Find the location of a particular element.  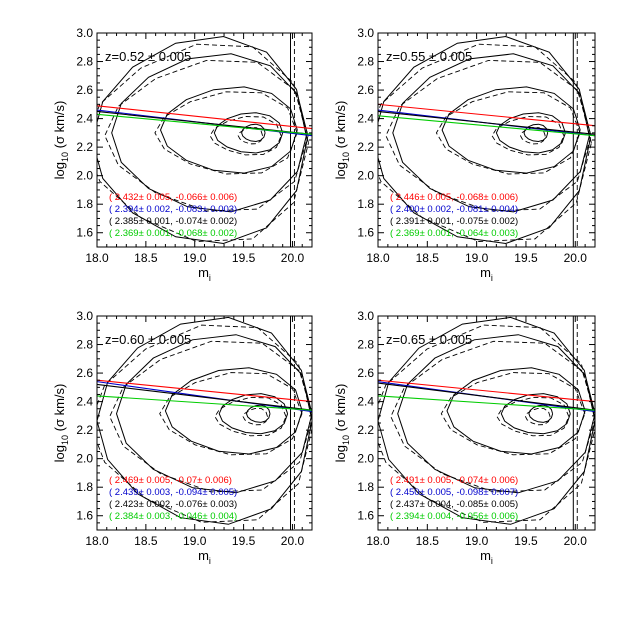

plot-area is located at coordinates (486, 423).